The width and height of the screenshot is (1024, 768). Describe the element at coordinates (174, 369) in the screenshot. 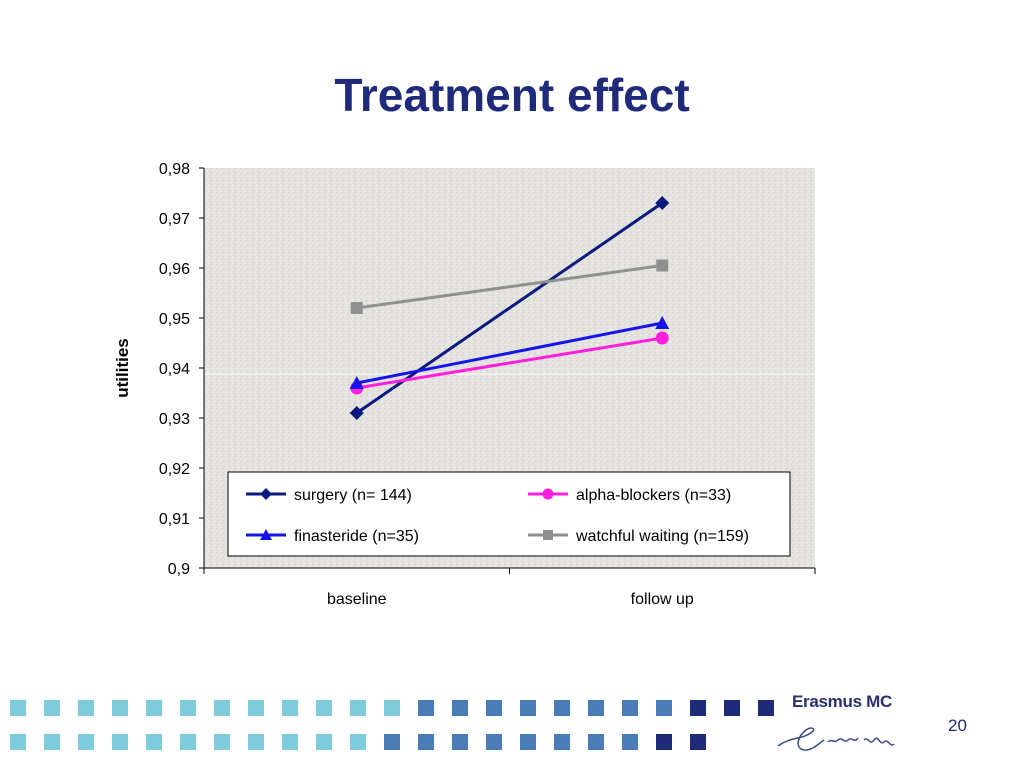

I see `y-tick-label: 0,94` at that location.